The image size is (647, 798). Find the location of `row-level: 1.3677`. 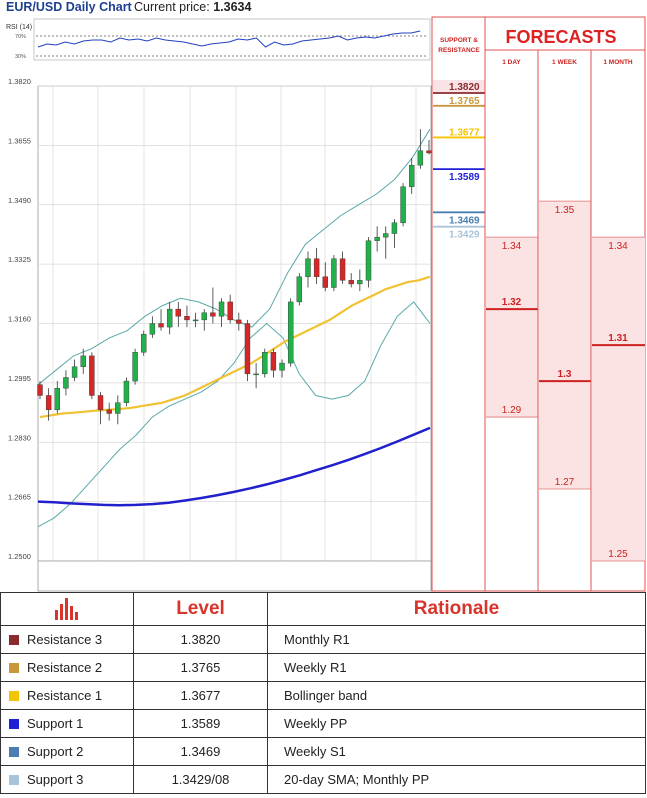

row-level: 1.3677 is located at coordinates (200, 695).